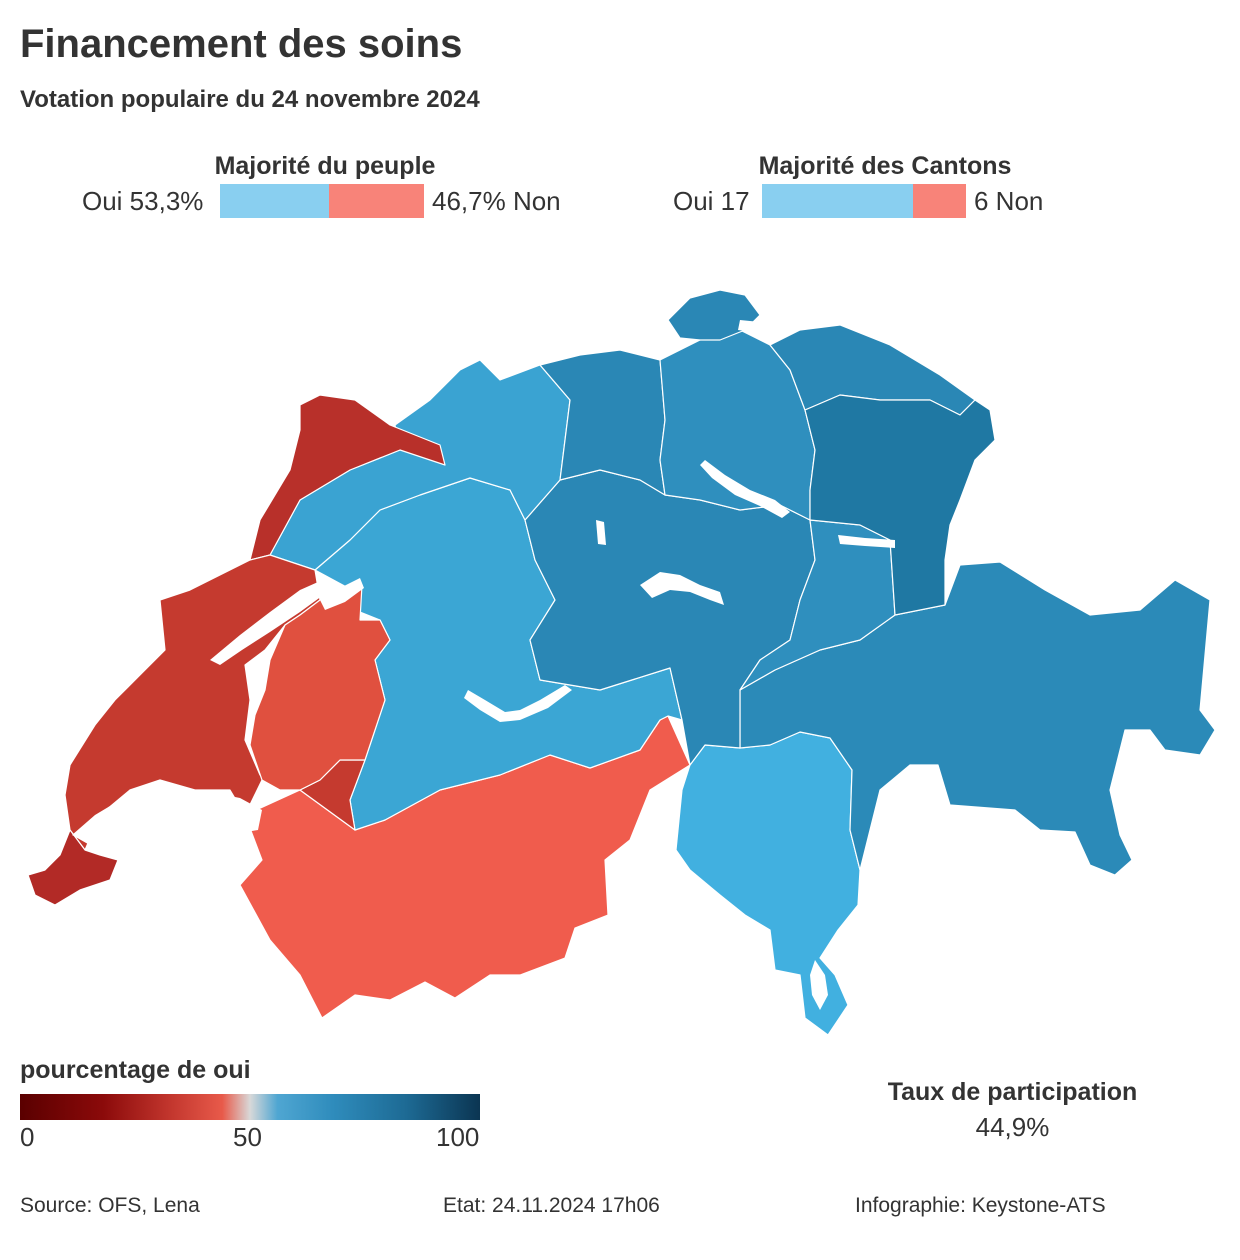 This screenshot has height=1260, width=1240. Describe the element at coordinates (837, 201) in the screenshot. I see `cantons-oui-bar` at that location.